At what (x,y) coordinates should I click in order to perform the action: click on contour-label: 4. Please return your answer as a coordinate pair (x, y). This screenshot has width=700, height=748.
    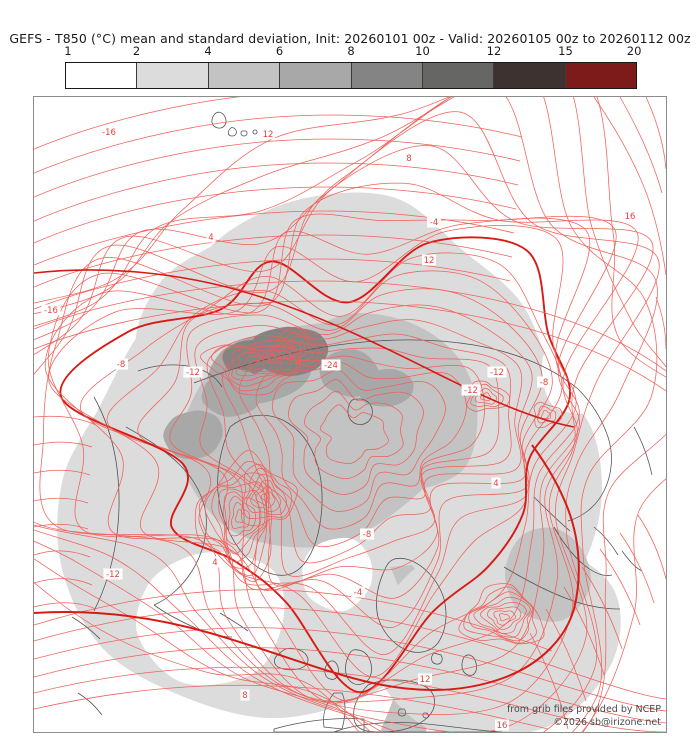
    Looking at the image, I should click on (495, 484).